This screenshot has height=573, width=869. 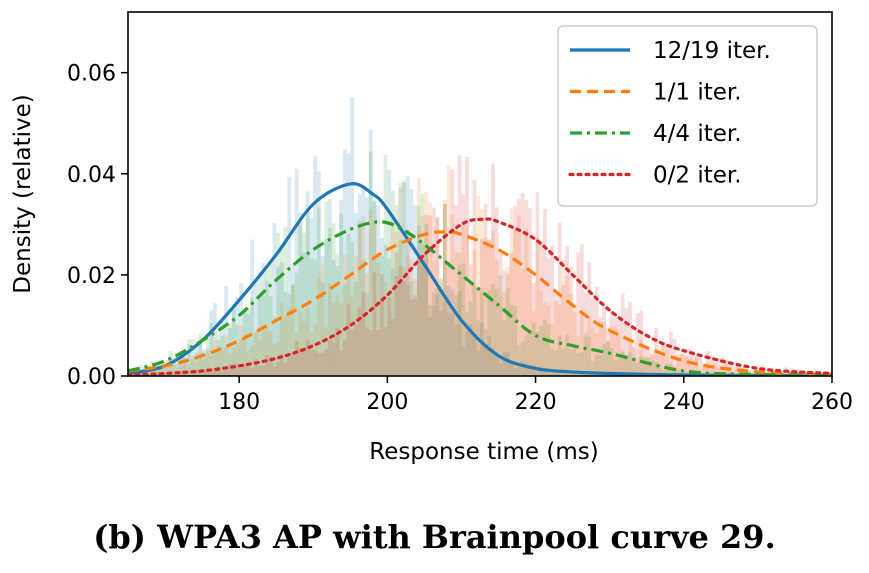 What do you see at coordinates (712, 51) in the screenshot?
I see `legend-label-0: 12/19 iter.` at bounding box center [712, 51].